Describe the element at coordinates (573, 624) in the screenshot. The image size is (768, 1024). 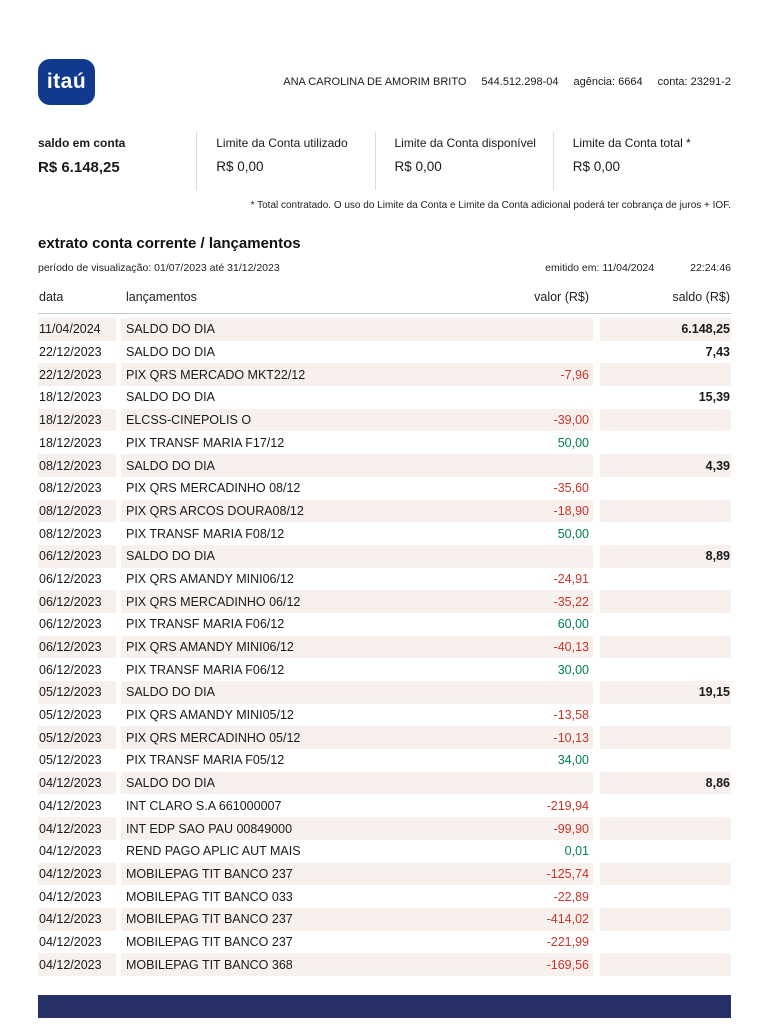
I see `cell-value: 60,00` at that location.